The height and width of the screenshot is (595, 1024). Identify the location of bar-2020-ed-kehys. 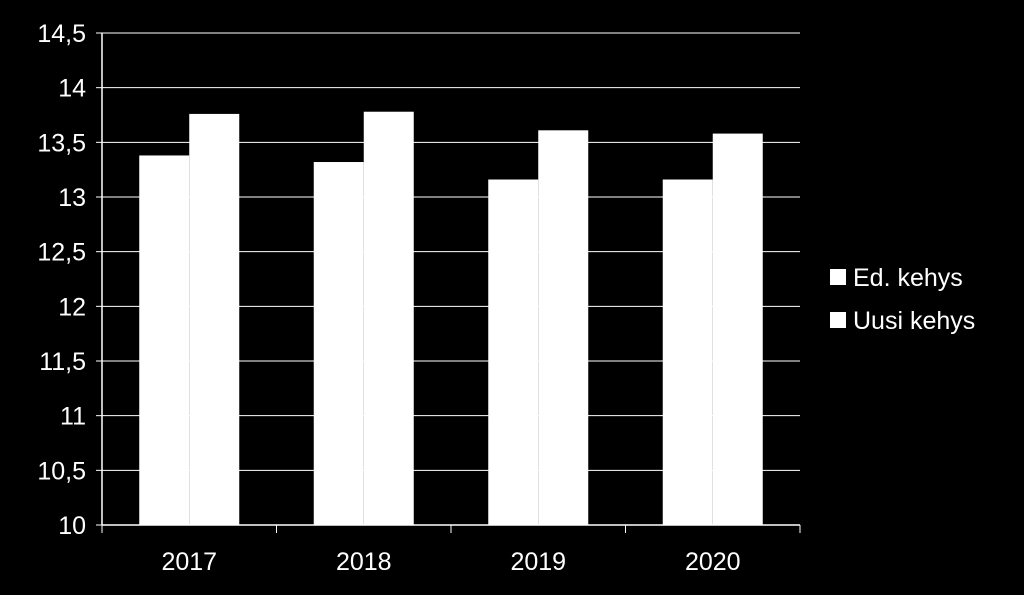
(687, 352).